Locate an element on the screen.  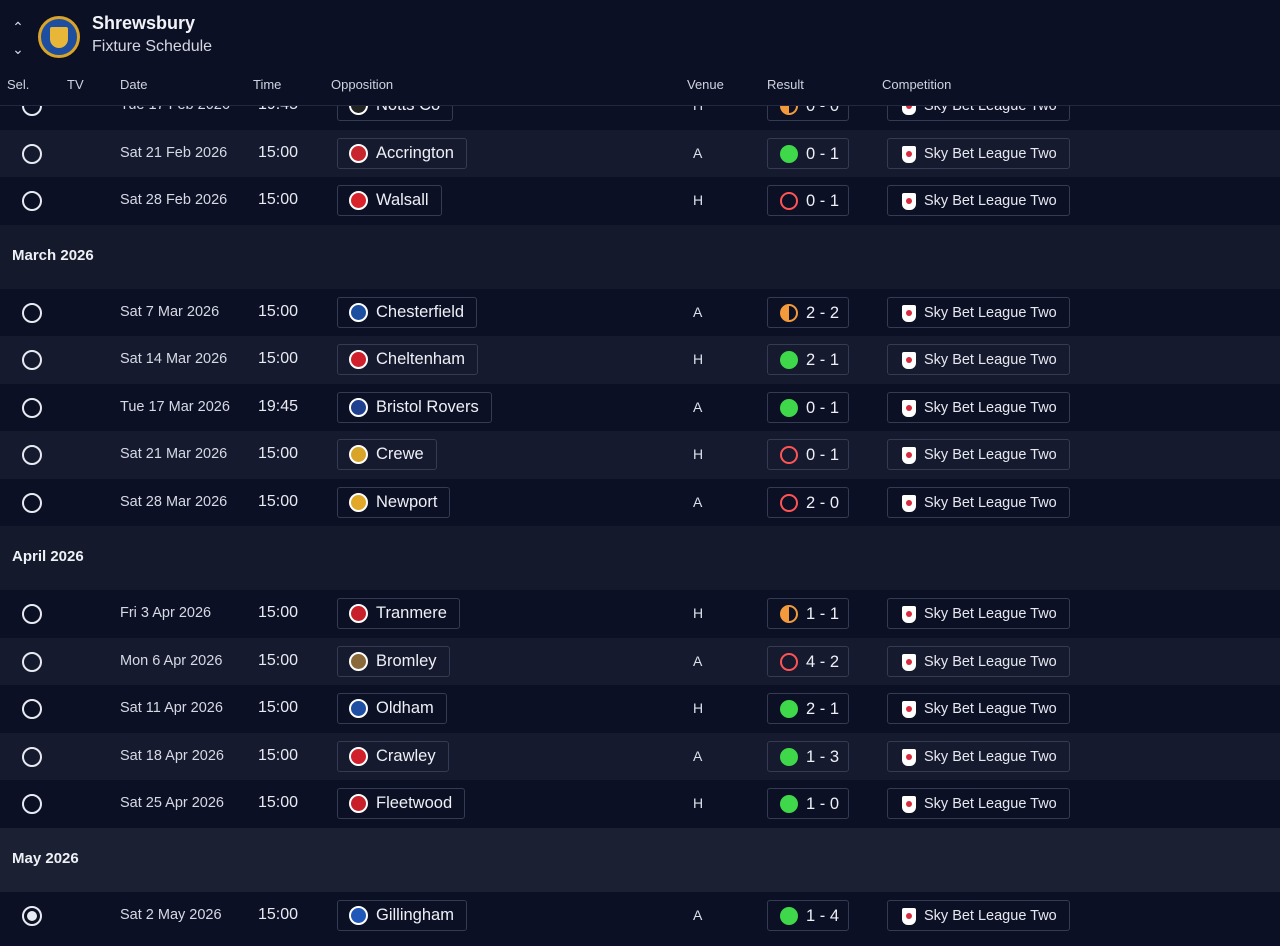
col-header-opposition: Opposition is located at coordinates (362, 84).